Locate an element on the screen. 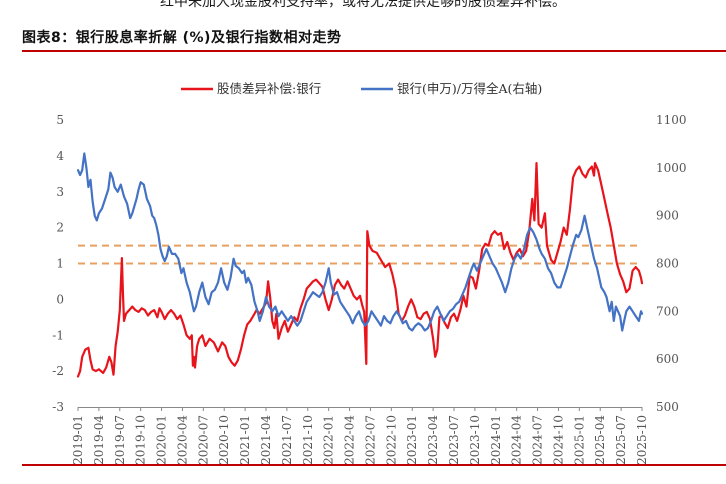 The height and width of the screenshot is (484, 726). x-tick-label: 2024-01 is located at coordinates (496, 440).